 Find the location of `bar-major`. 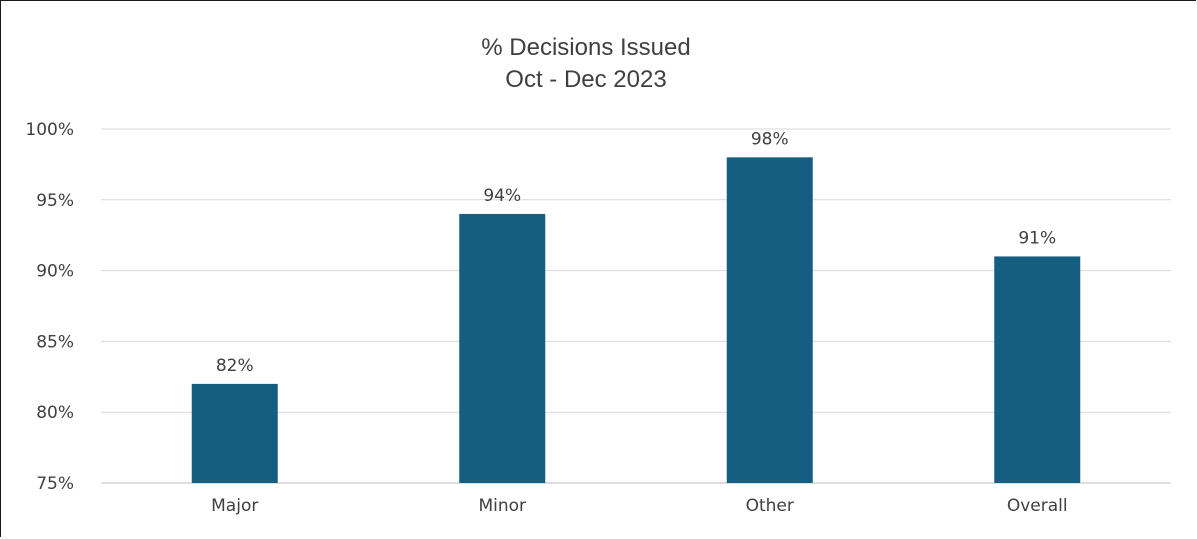

bar-major is located at coordinates (234, 433).